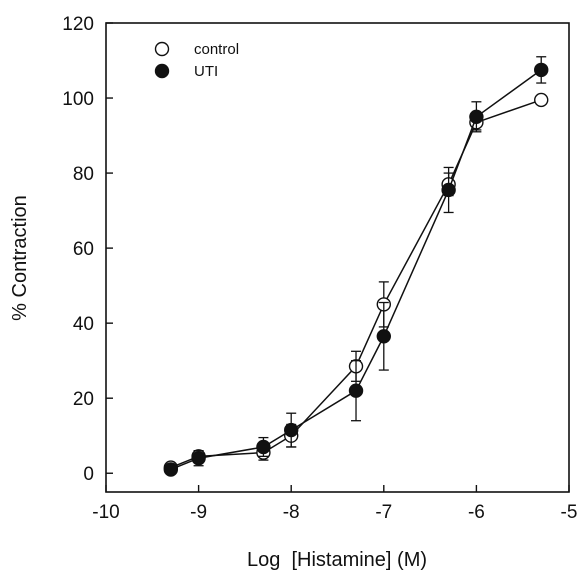  I want to click on y-tick-label: 0, so click(88, 474).